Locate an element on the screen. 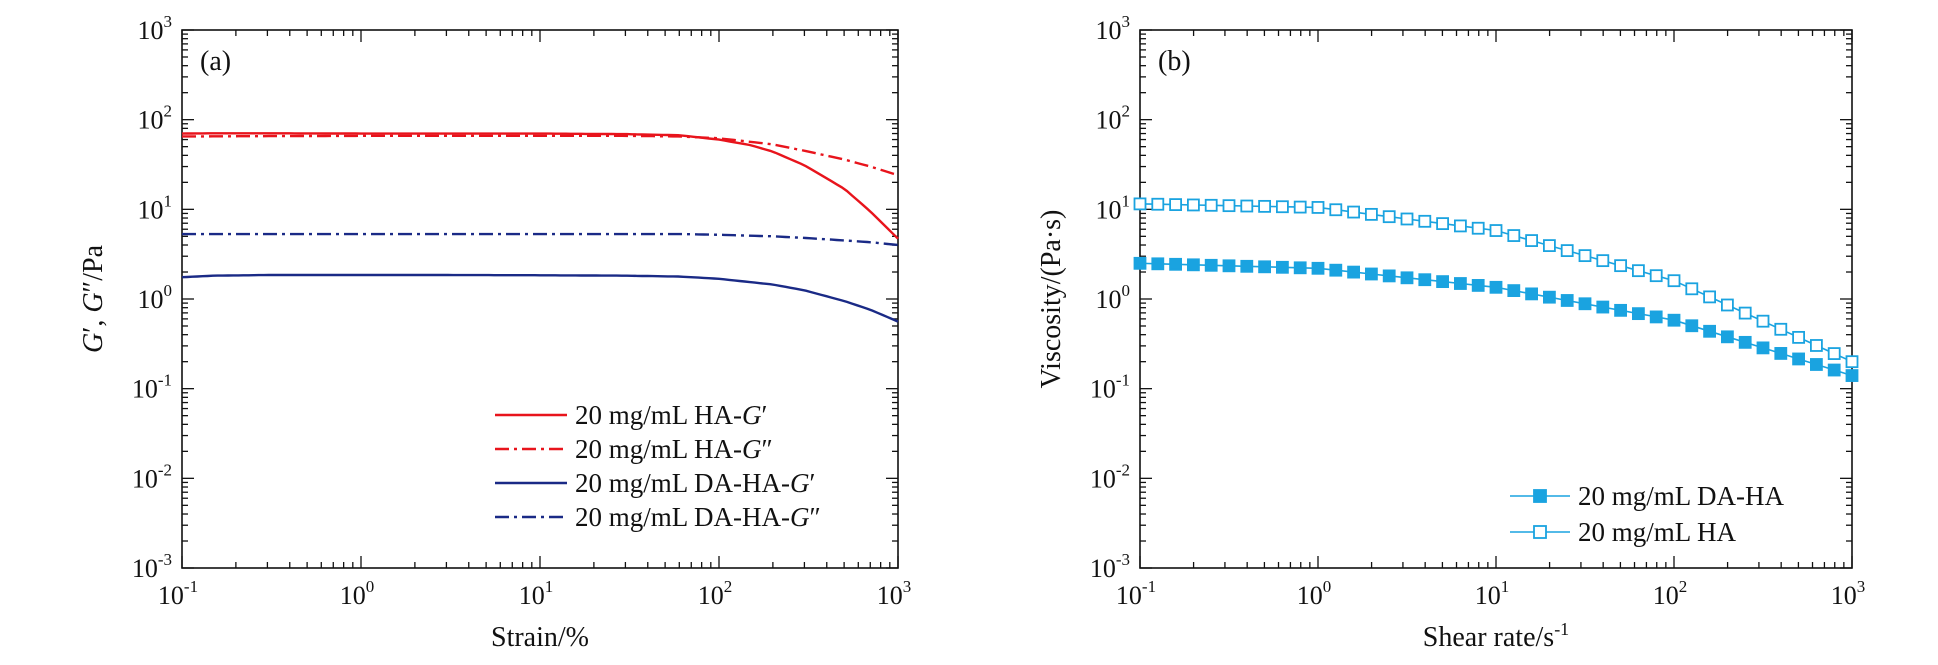 Image resolution: width=1938 pixels, height=665 pixels. tick-exponent: -2 is located at coordinates (1123, 469).